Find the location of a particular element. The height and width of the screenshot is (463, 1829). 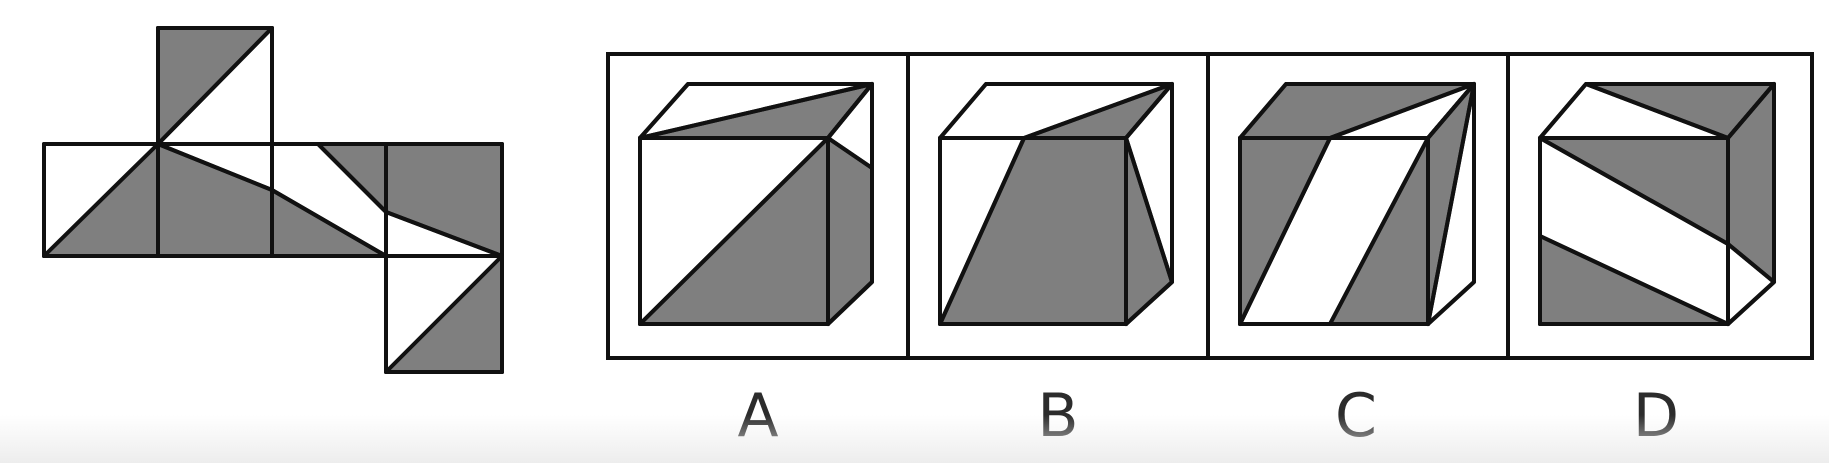

option-label-a: A is located at coordinates (758, 416).